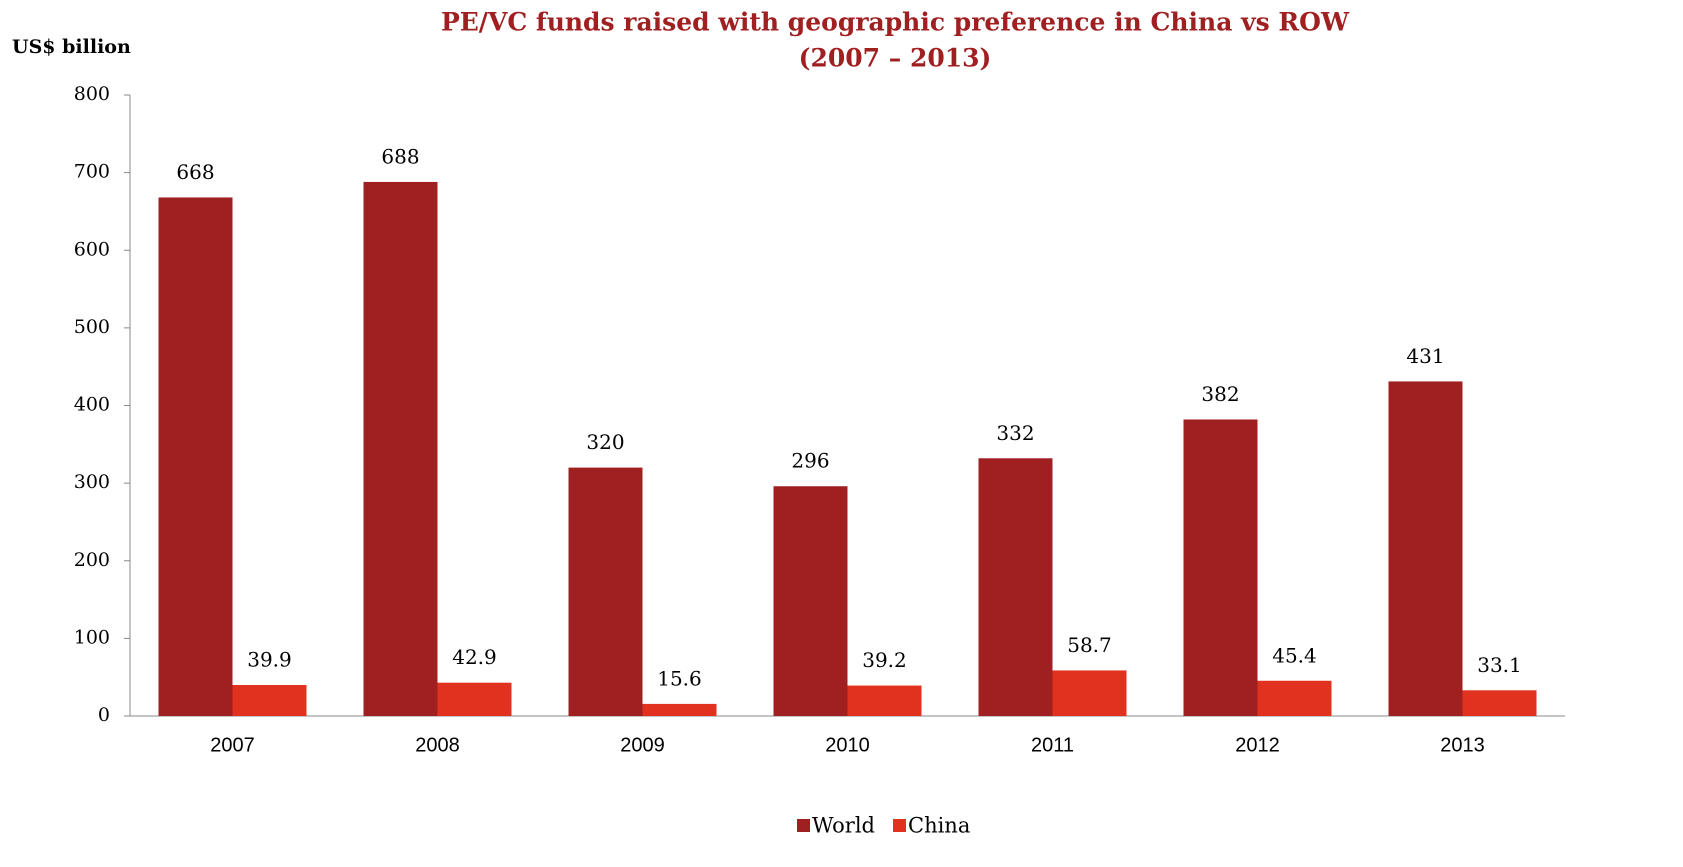  Describe the element at coordinates (104, 715) in the screenshot. I see `y-tick-label: 0` at that location.